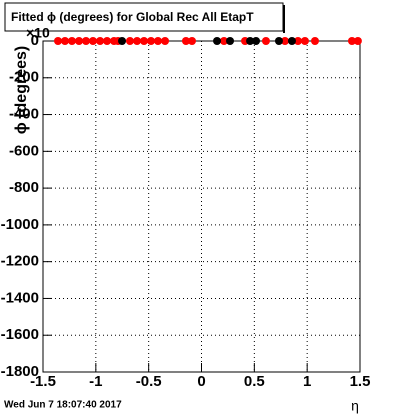  I want to click on y-exponent: ×10, so click(38, 33).